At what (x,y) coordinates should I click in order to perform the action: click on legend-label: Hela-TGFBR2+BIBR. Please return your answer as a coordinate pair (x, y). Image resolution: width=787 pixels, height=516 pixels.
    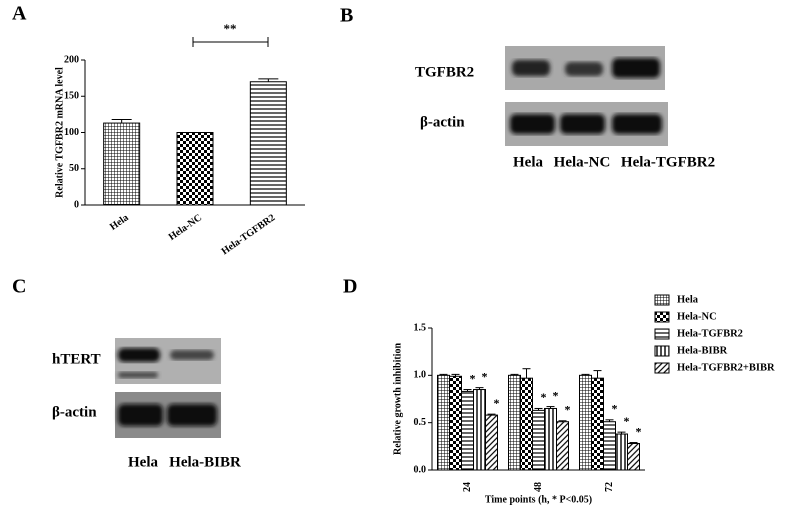
    Looking at the image, I should click on (726, 367).